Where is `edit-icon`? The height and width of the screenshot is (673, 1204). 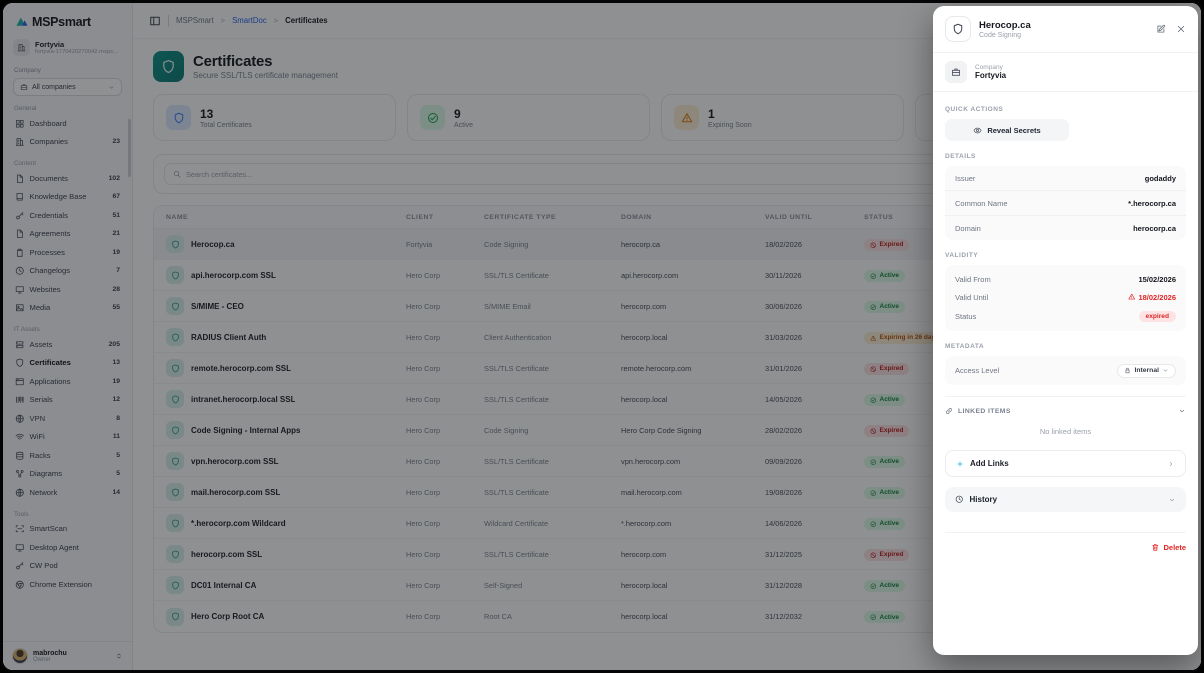
edit-icon is located at coordinates (1161, 29).